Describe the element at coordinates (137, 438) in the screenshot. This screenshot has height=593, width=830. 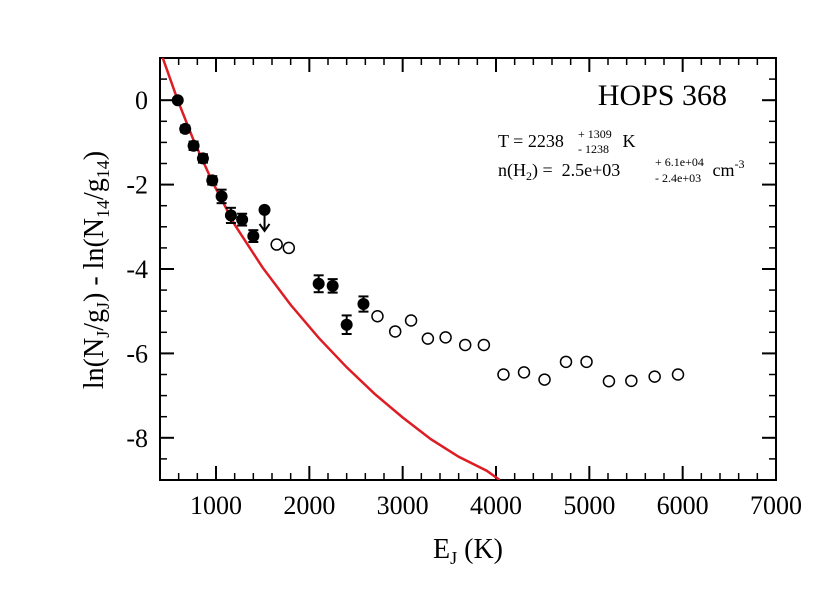
I see `y-tick-label: -8` at that location.